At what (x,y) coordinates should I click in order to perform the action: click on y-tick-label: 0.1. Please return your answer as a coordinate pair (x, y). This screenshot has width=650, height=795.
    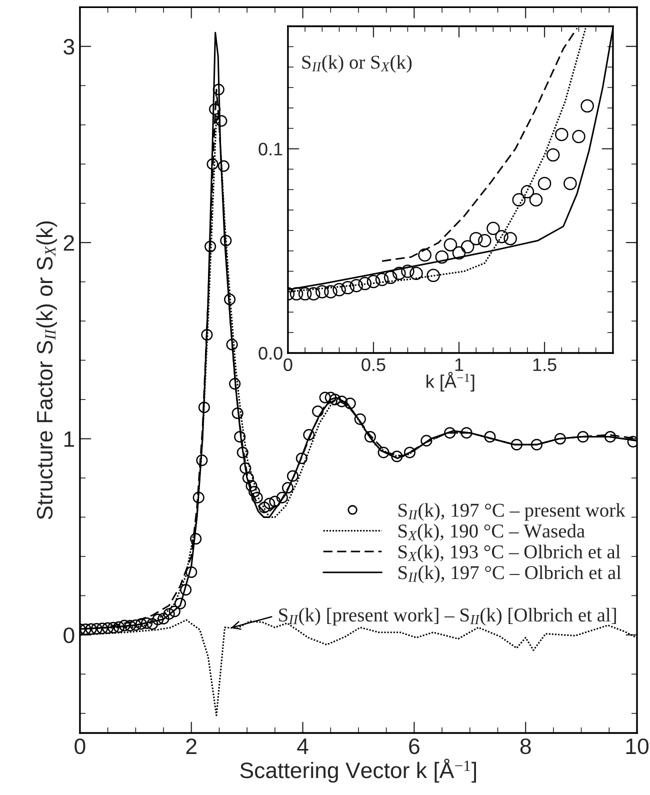
    Looking at the image, I should click on (270, 149).